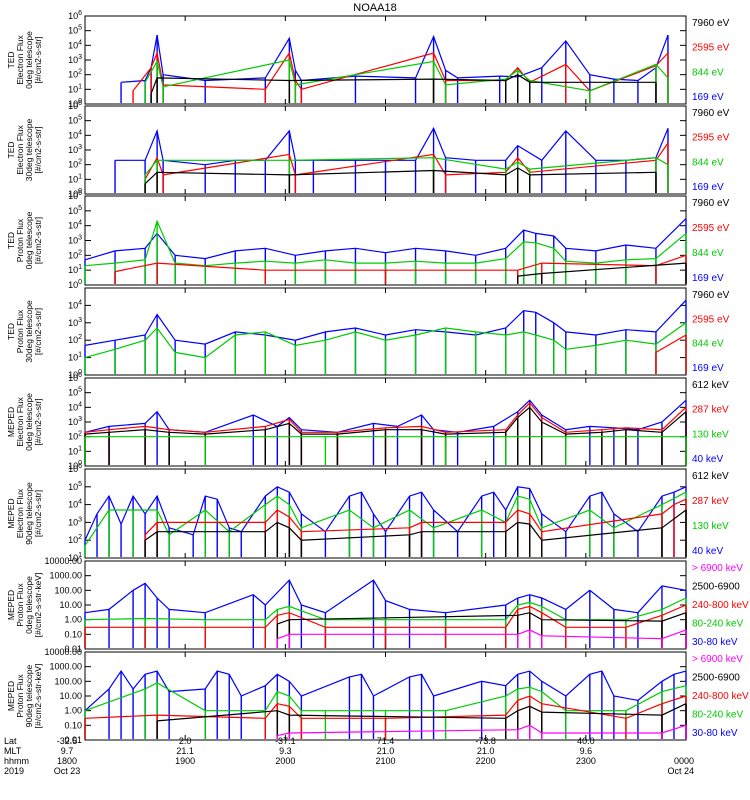 The image size is (750, 800). Describe the element at coordinates (75, 254) in the screenshot. I see `y-tick-label-2-2: 10²` at that location.